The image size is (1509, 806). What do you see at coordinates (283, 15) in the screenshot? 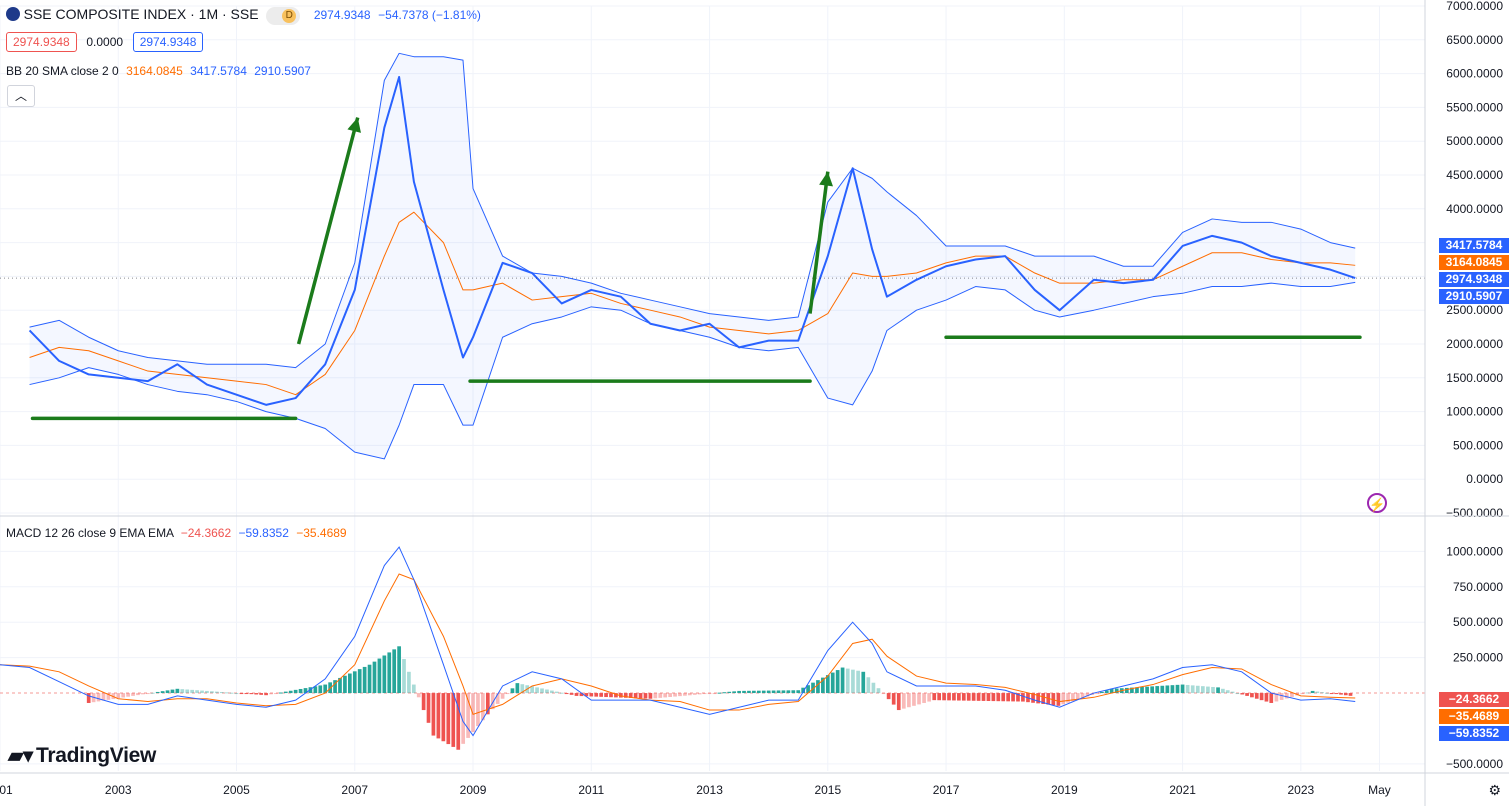
I see `interval-badge: D` at bounding box center [283, 15].